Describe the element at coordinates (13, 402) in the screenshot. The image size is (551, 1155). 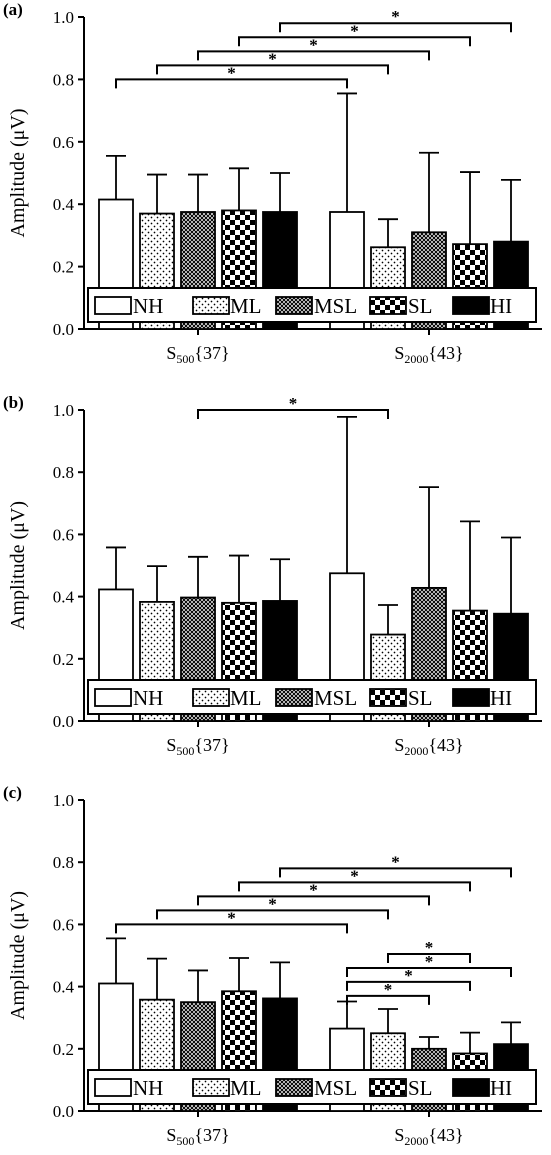
I see `panel-label: (b)` at that location.